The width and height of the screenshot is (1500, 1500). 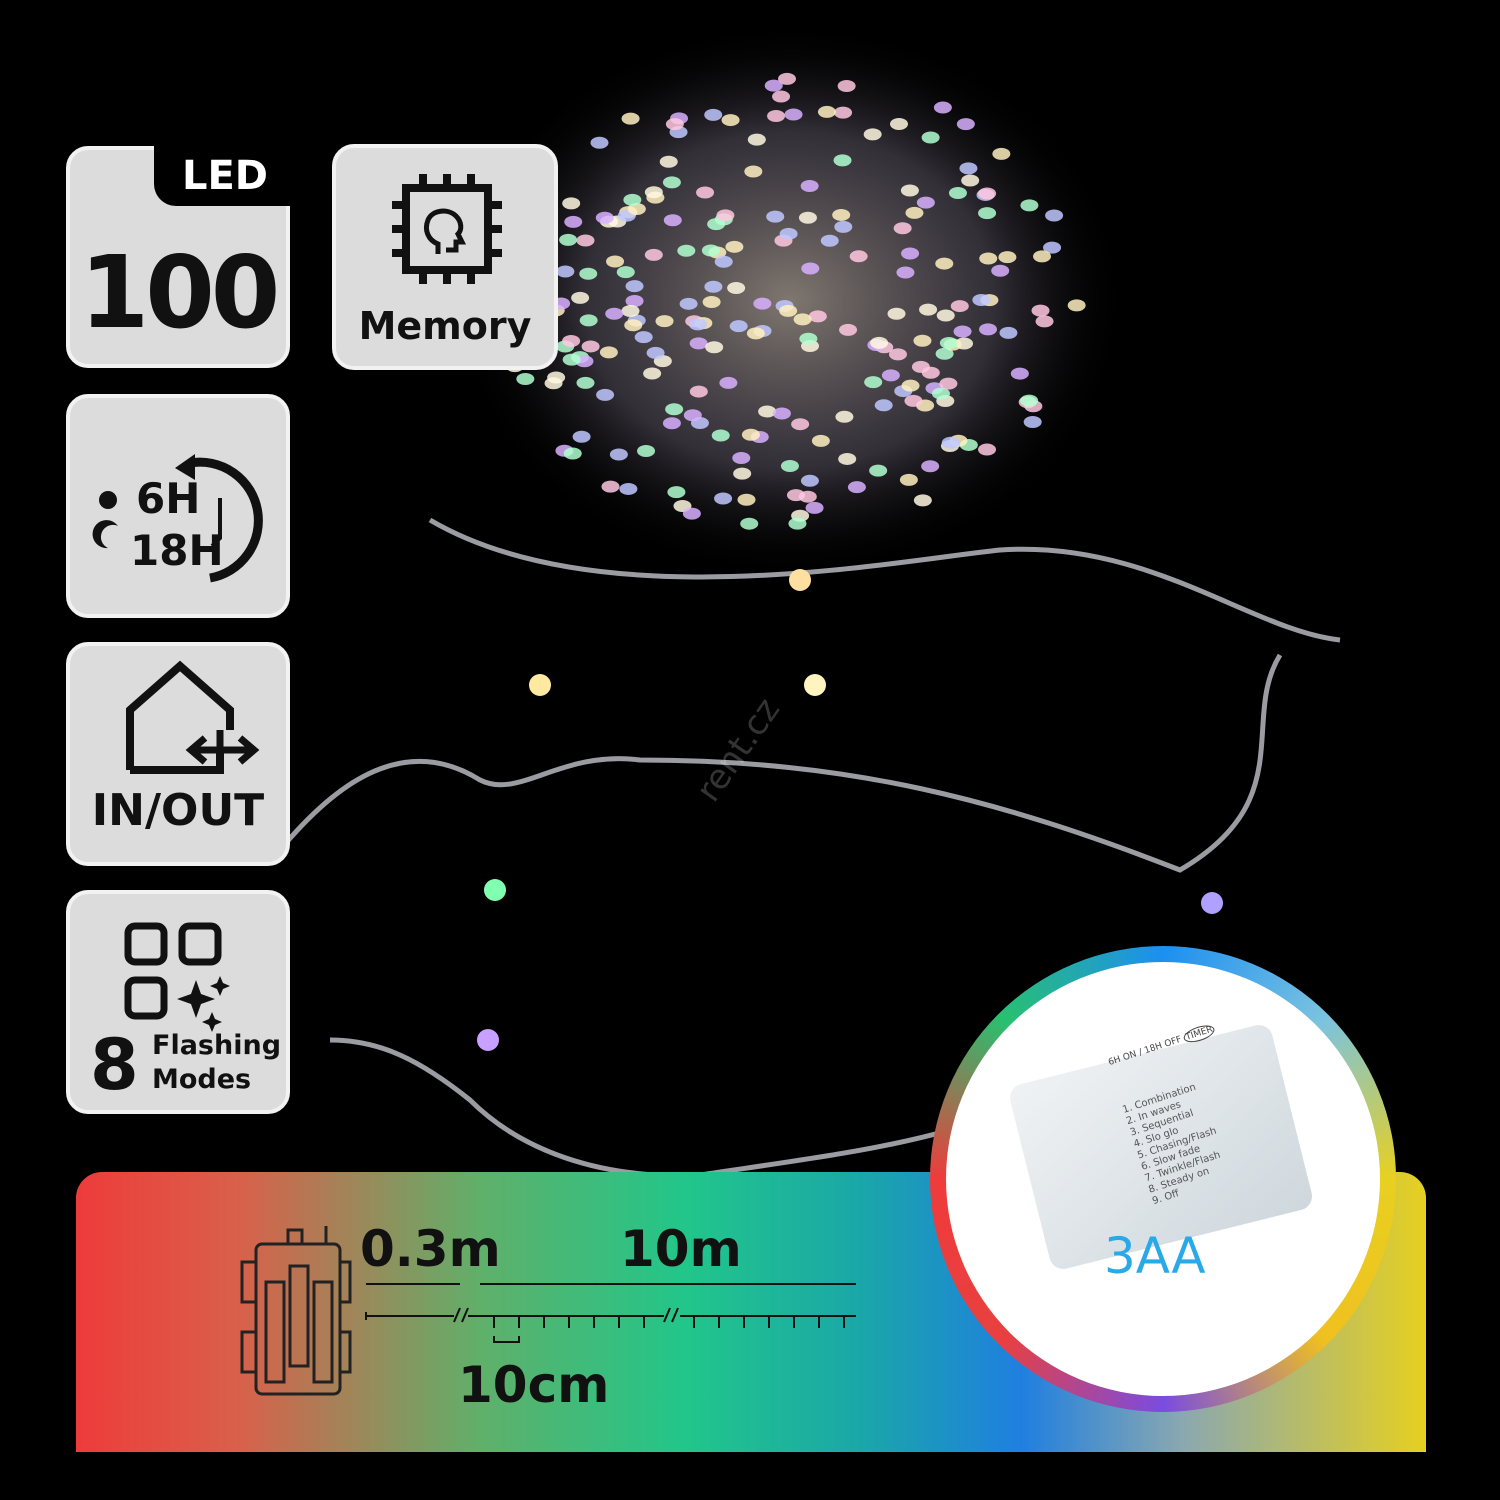 I want to click on house-arrows-icon, so click(x=193, y=717).